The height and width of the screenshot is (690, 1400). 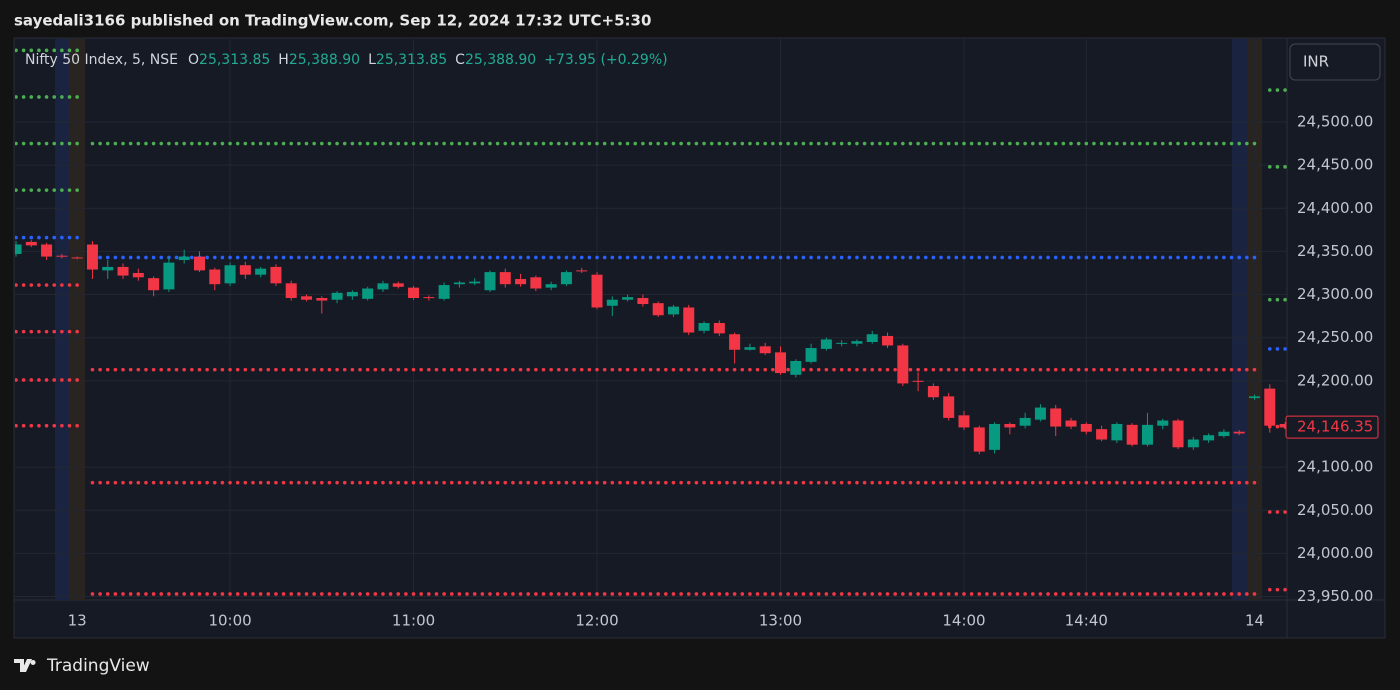 What do you see at coordinates (98, 666) in the screenshot?
I see `brand-name: TradingView` at bounding box center [98, 666].